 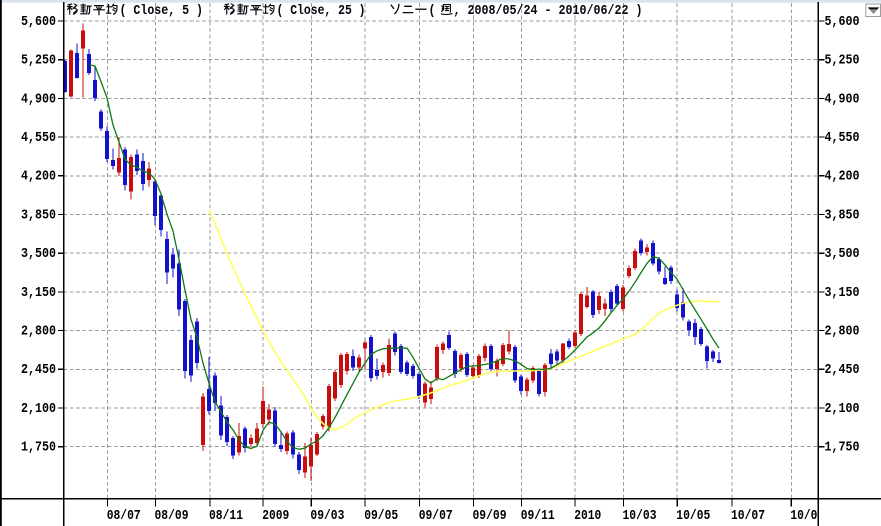 What do you see at coordinates (275, 516) in the screenshot?
I see `svg-text: 2009` at bounding box center [275, 516].